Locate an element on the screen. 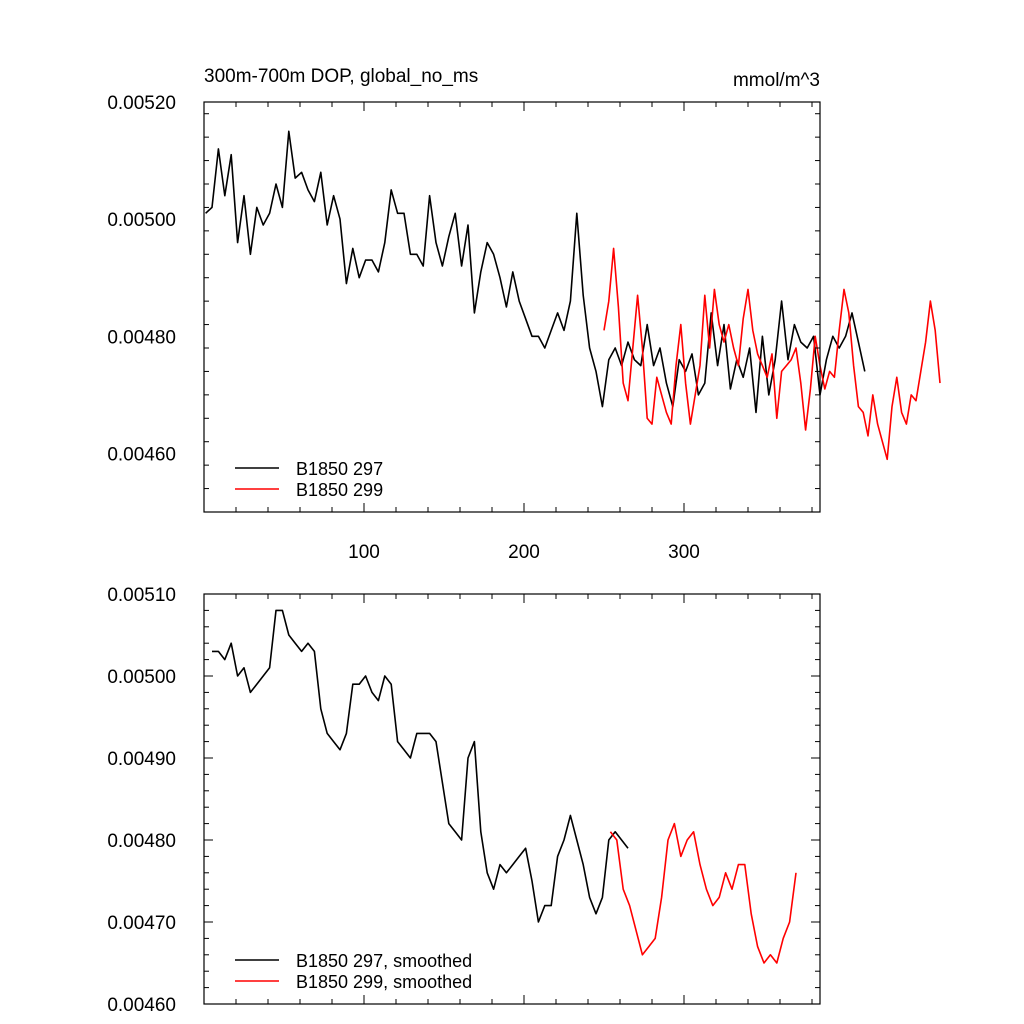  x-tick-label: 100 is located at coordinates (364, 552).